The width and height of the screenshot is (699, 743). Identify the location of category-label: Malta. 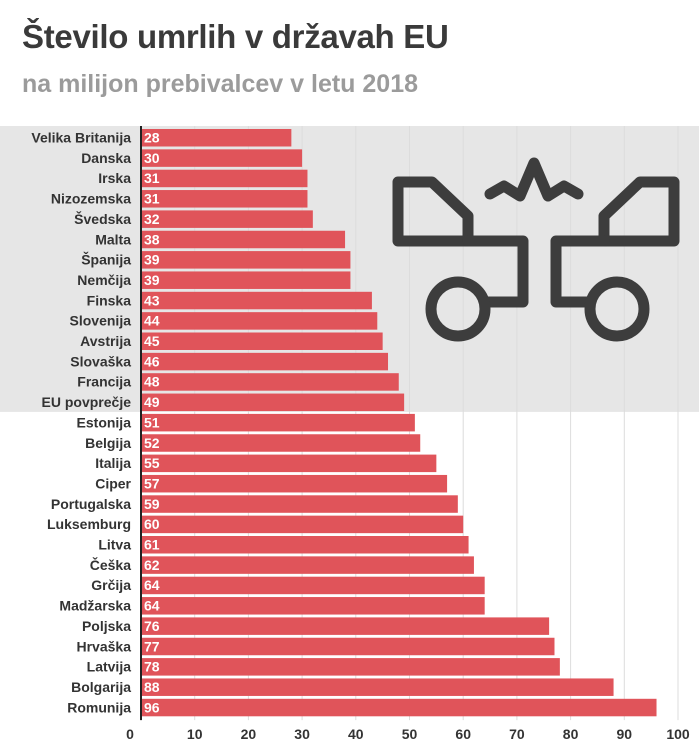
(113, 239).